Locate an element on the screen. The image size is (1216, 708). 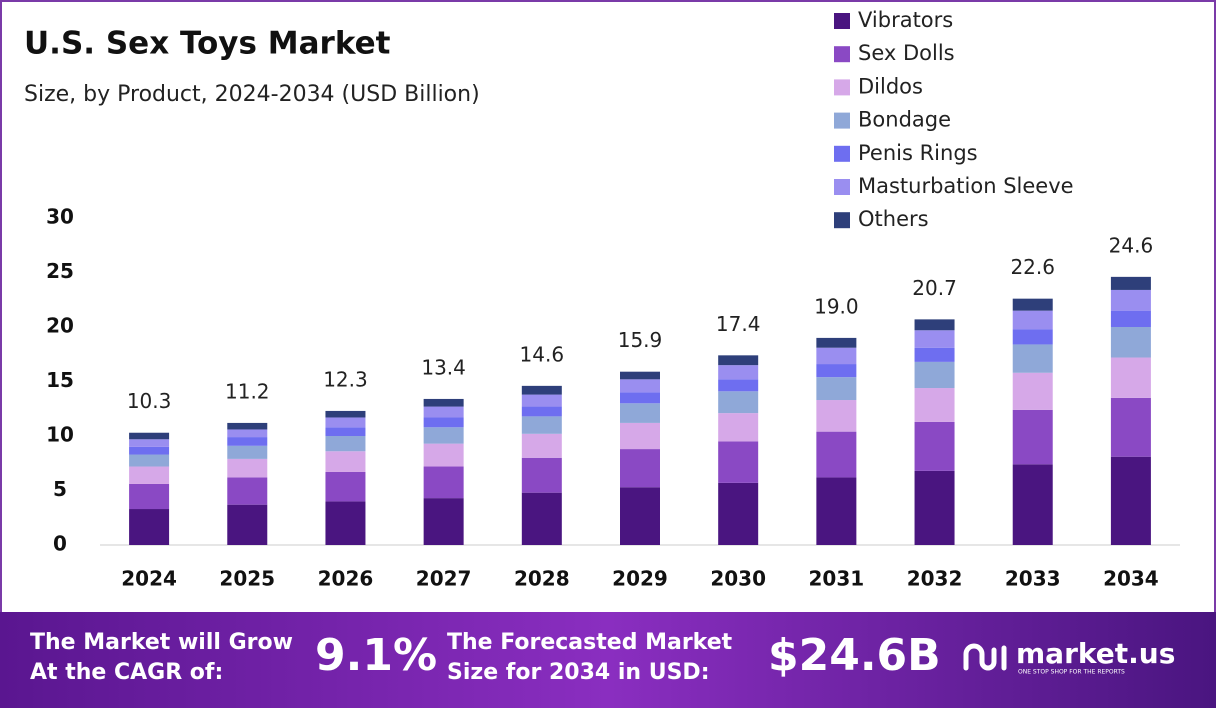
total-label: 12.3 is located at coordinates (345, 379).